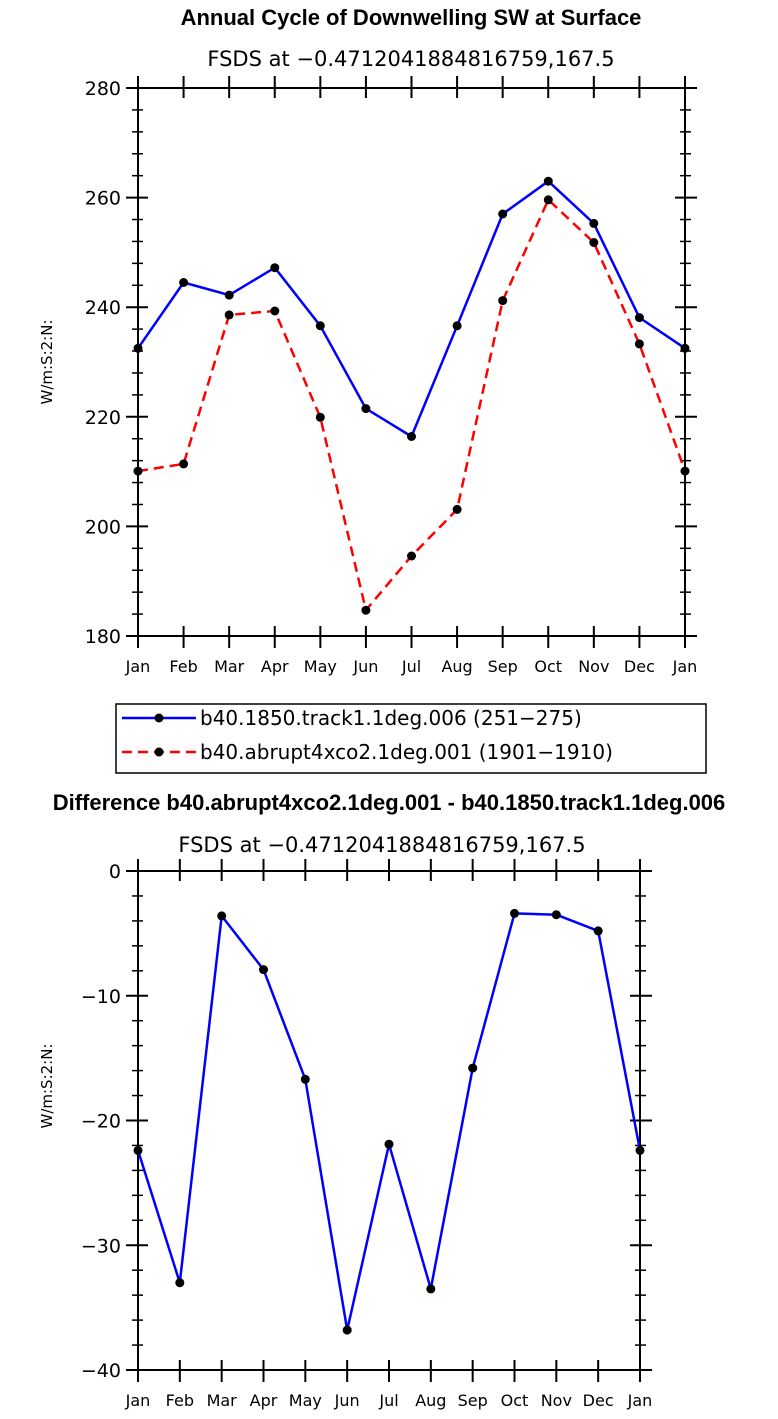  I want to click on y-tick-label: −40, so click(101, 1371).